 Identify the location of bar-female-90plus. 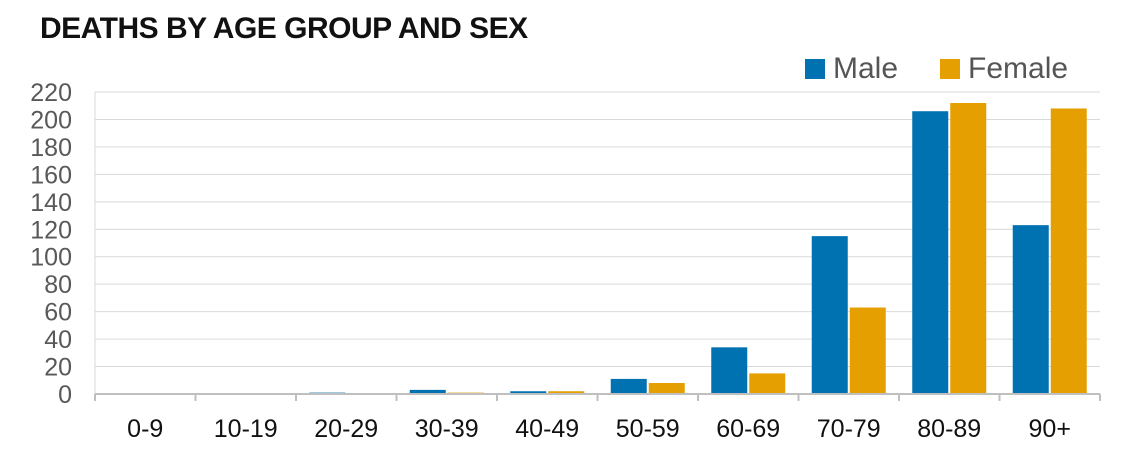
(1068, 251).